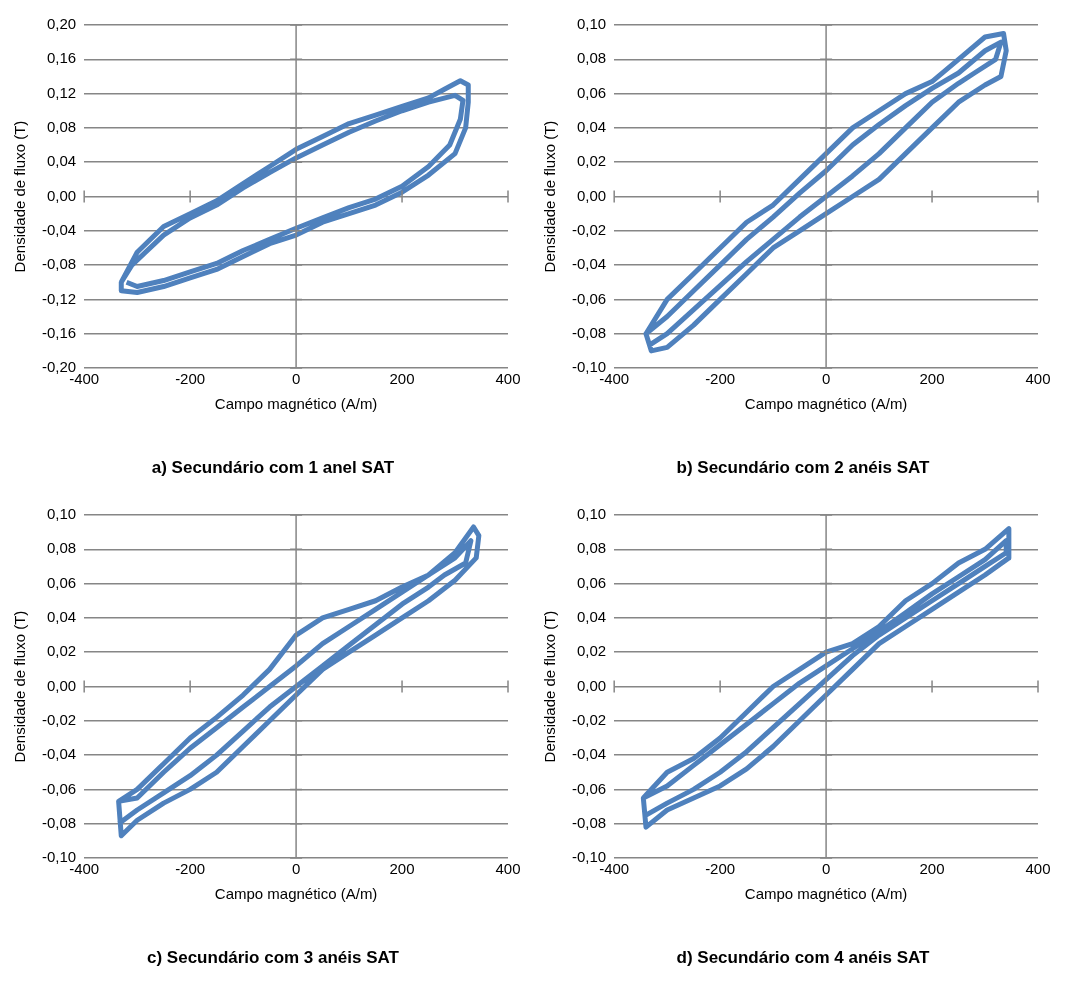 The height and width of the screenshot is (996, 1081). I want to click on y-tick-label: 0,20, so click(61, 24).